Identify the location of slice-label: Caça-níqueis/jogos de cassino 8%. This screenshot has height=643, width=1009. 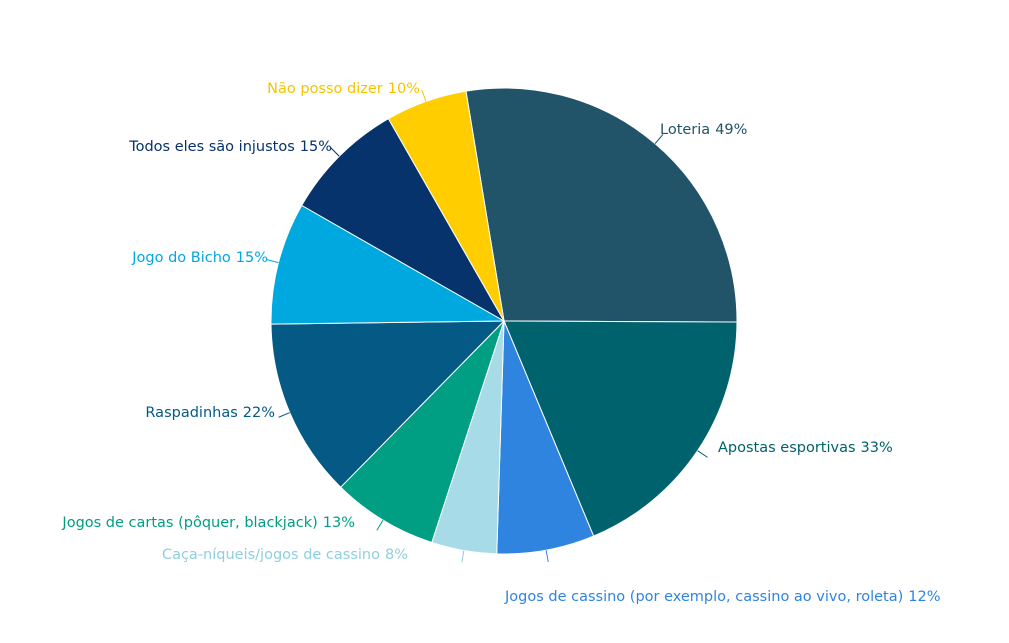
(285, 555).